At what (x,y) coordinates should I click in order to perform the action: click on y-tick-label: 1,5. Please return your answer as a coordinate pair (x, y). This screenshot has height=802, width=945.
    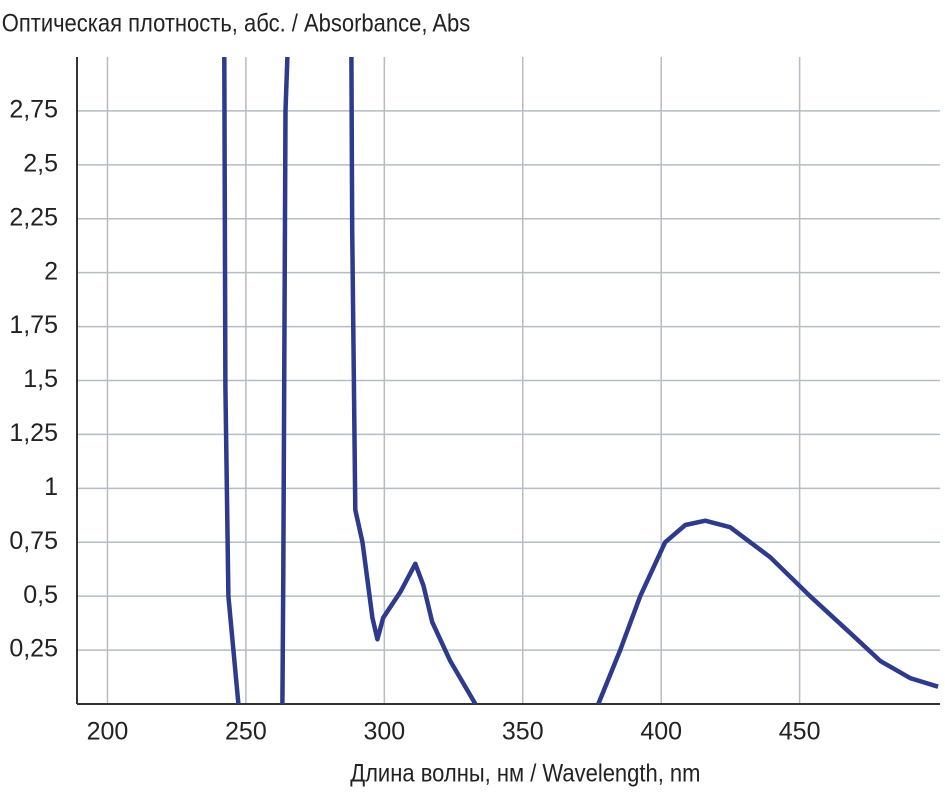
    Looking at the image, I should click on (40, 379).